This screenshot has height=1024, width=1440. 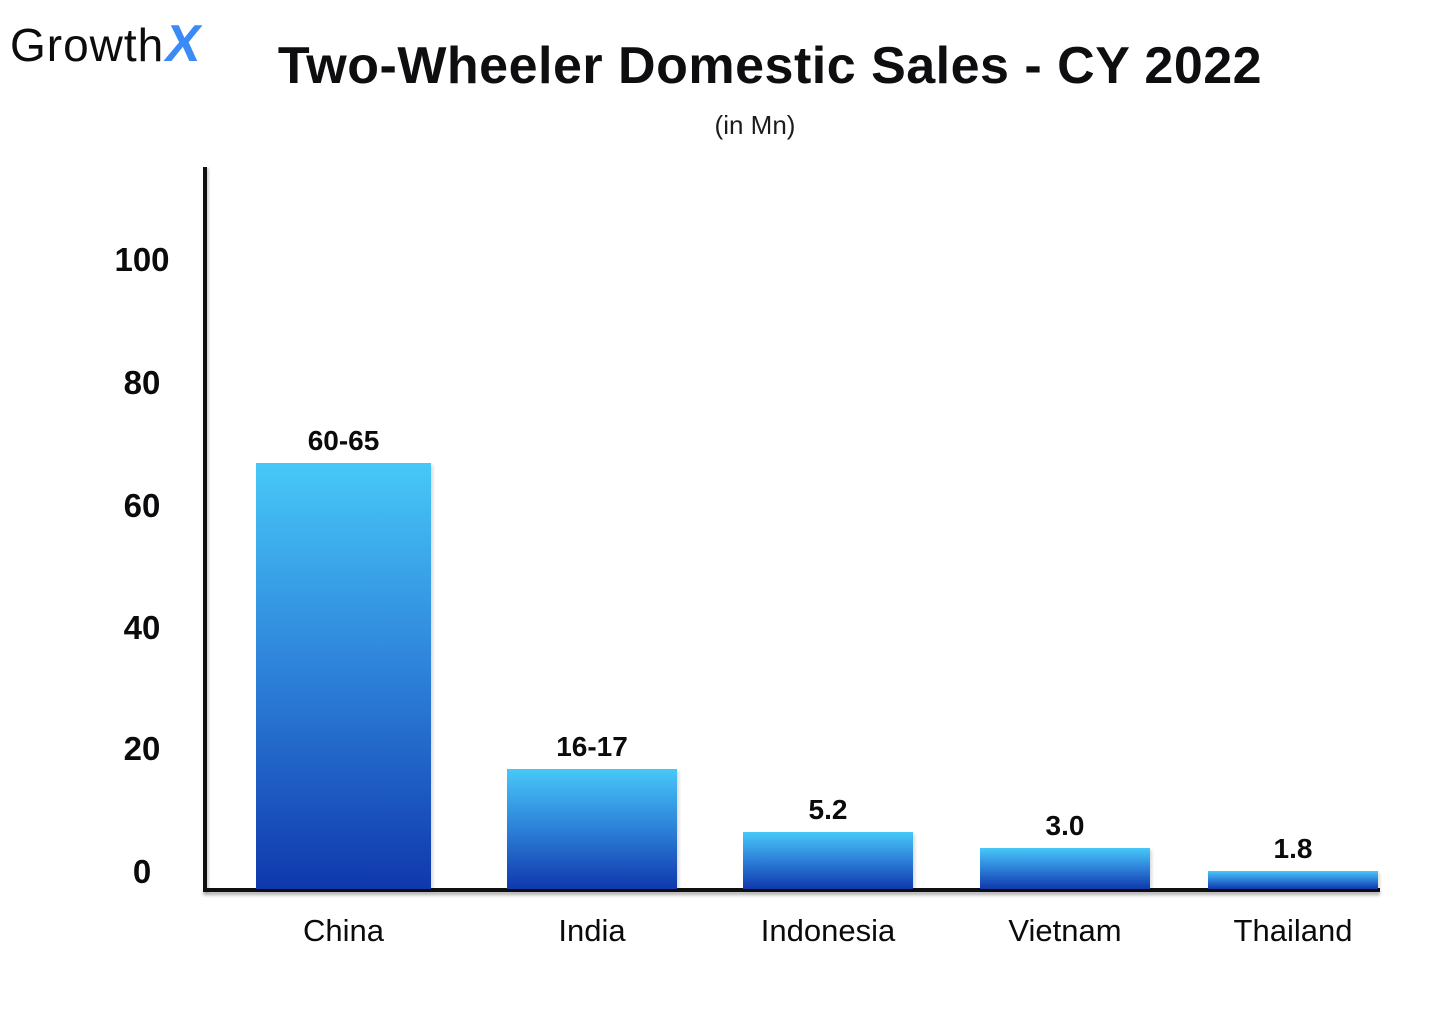 I want to click on bar-china, so click(x=343, y=676).